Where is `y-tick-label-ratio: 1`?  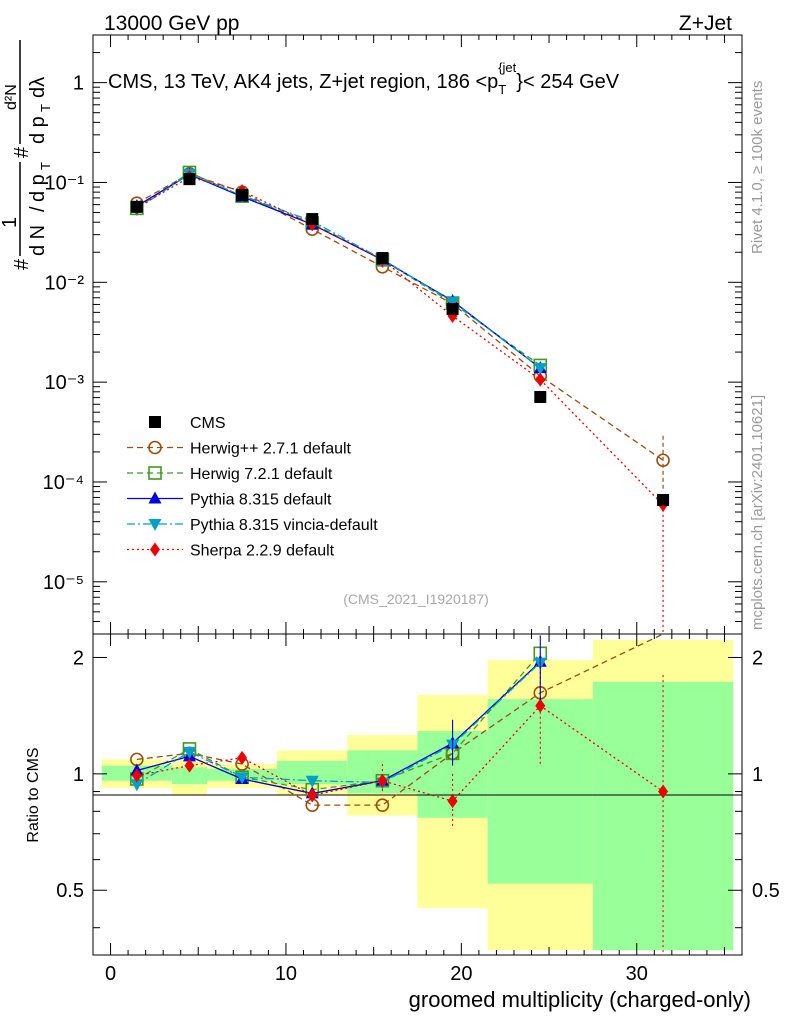 y-tick-label-ratio: 1 is located at coordinates (78, 775).